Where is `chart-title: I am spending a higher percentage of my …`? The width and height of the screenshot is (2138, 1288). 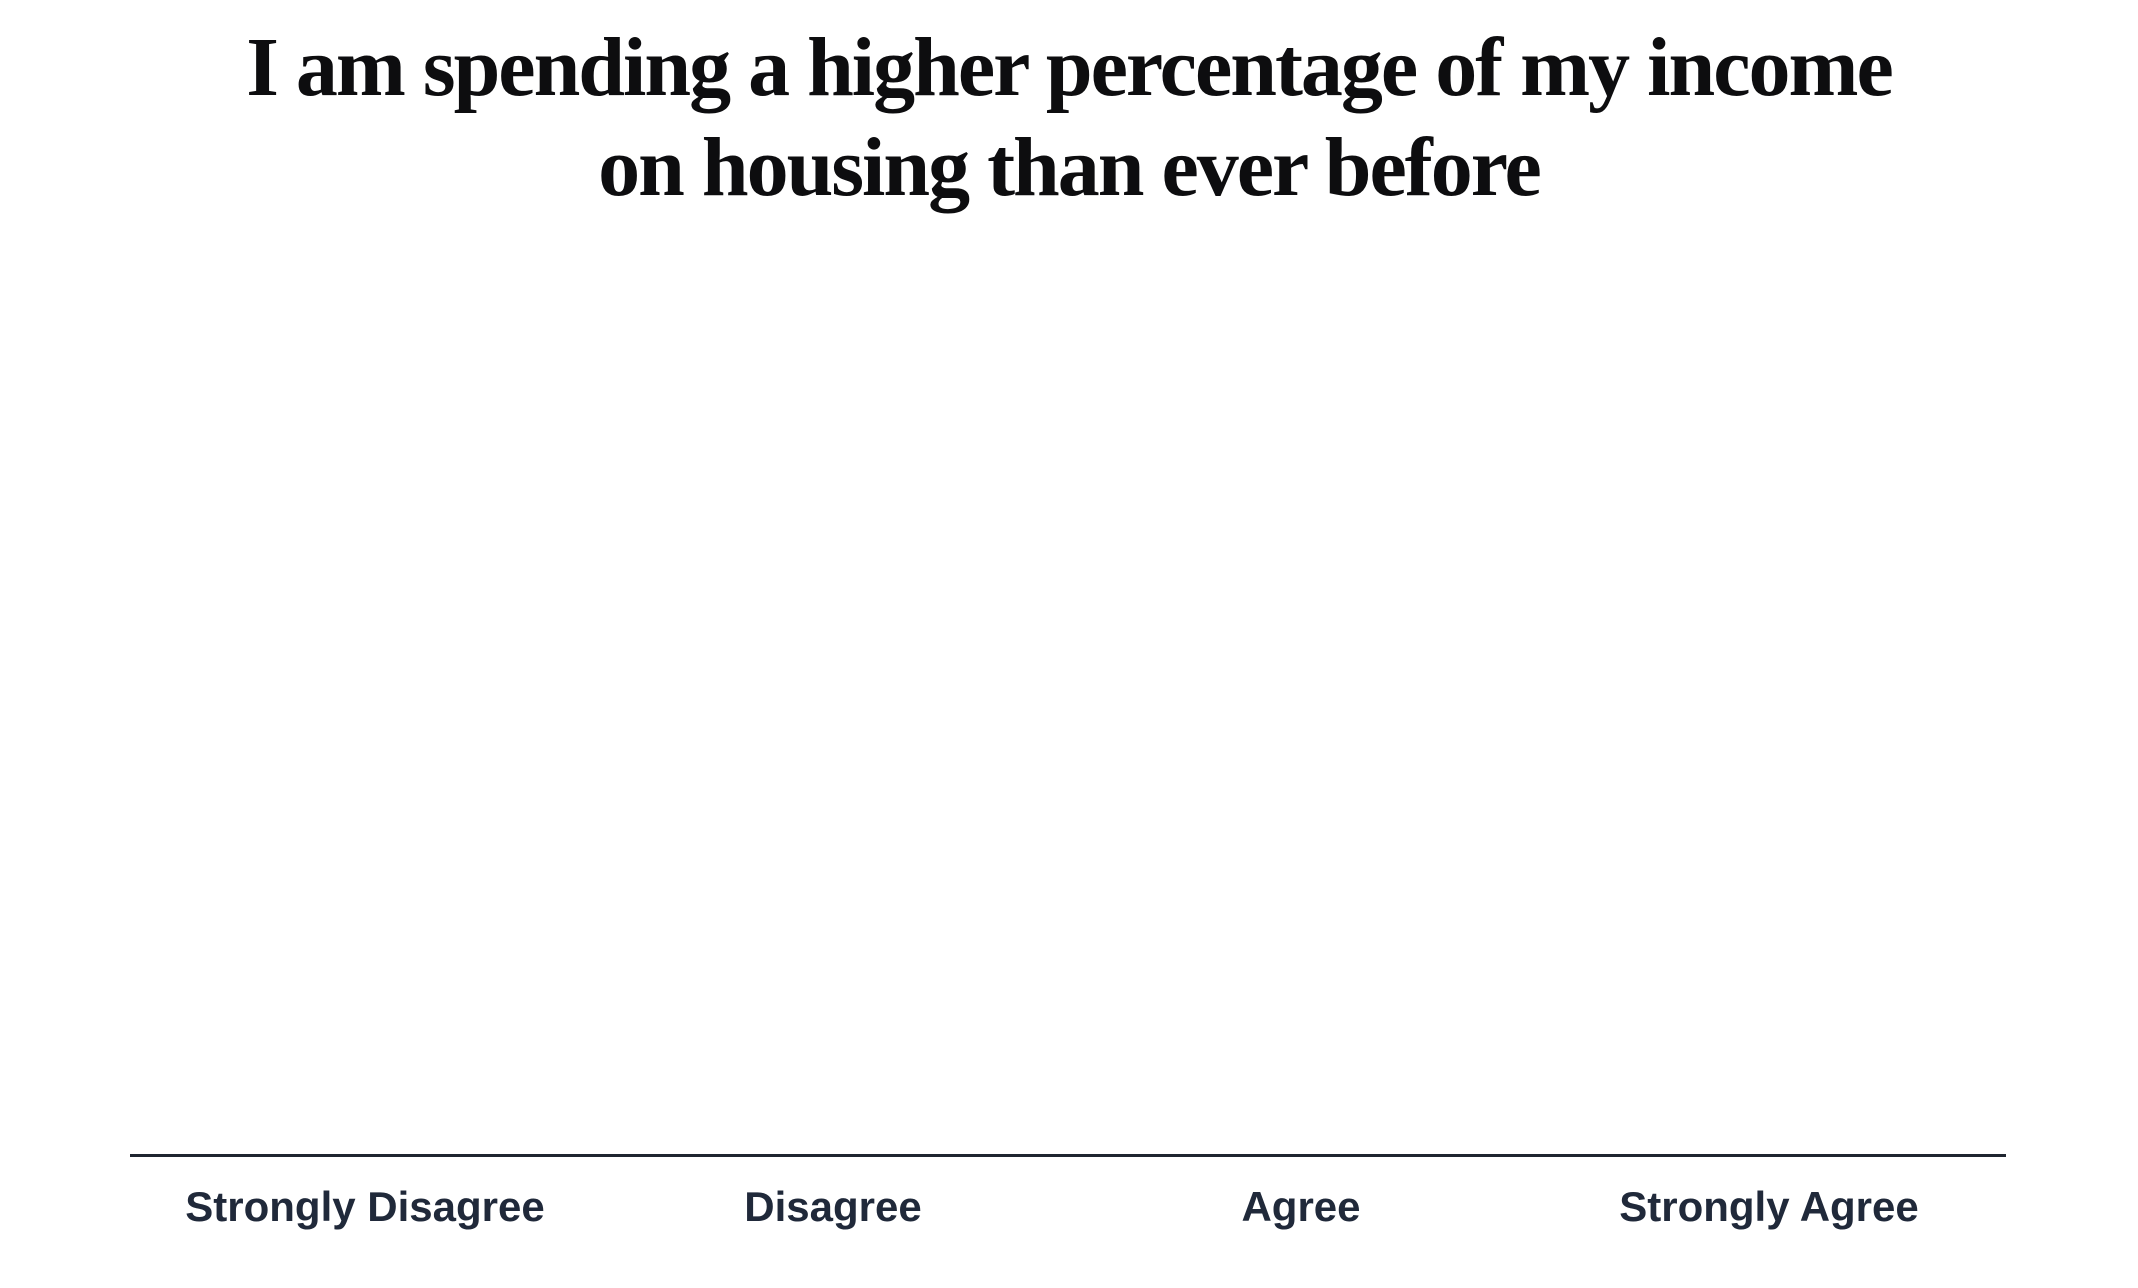 chart-title: I am spending a higher percentage of my … is located at coordinates (1070, 117).